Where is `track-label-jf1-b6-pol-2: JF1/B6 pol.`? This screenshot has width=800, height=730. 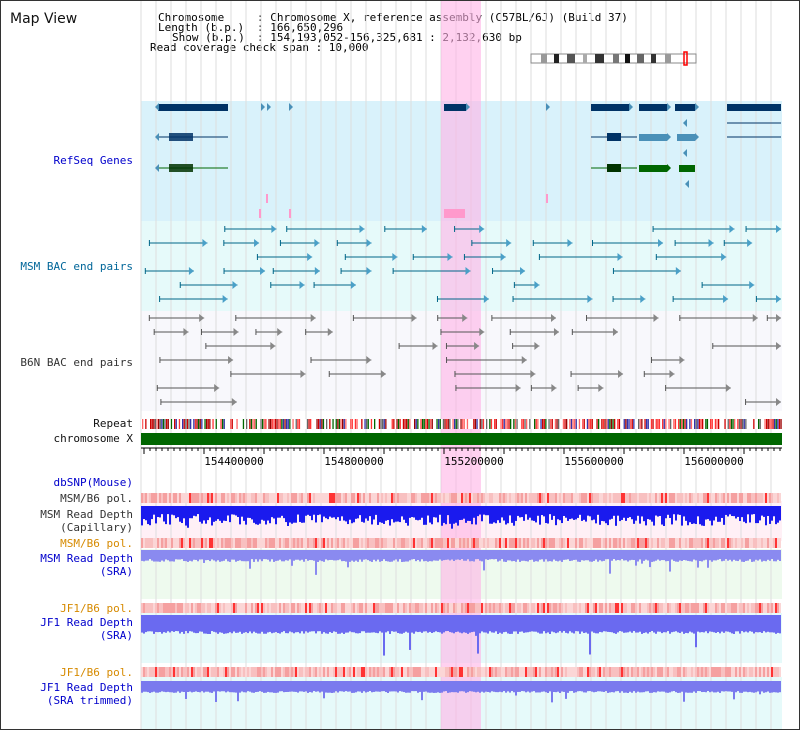 track-label-jf1-b6-pol-2: JF1/B6 pol. is located at coordinates (96, 672).